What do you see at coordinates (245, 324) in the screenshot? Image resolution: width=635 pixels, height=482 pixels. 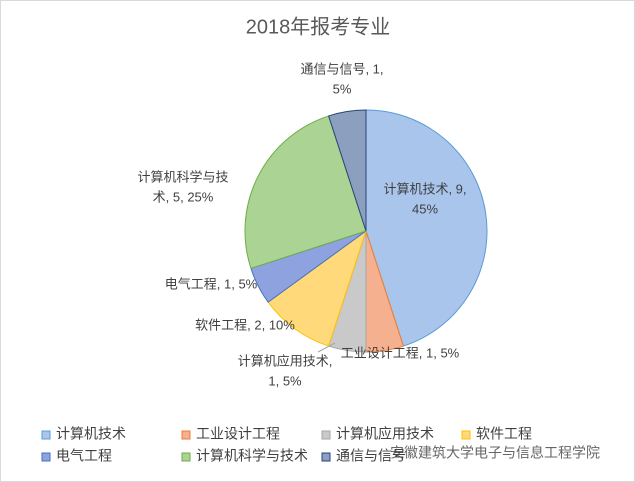 I see `data-label: 软件工程, 2, 10%` at bounding box center [245, 324].